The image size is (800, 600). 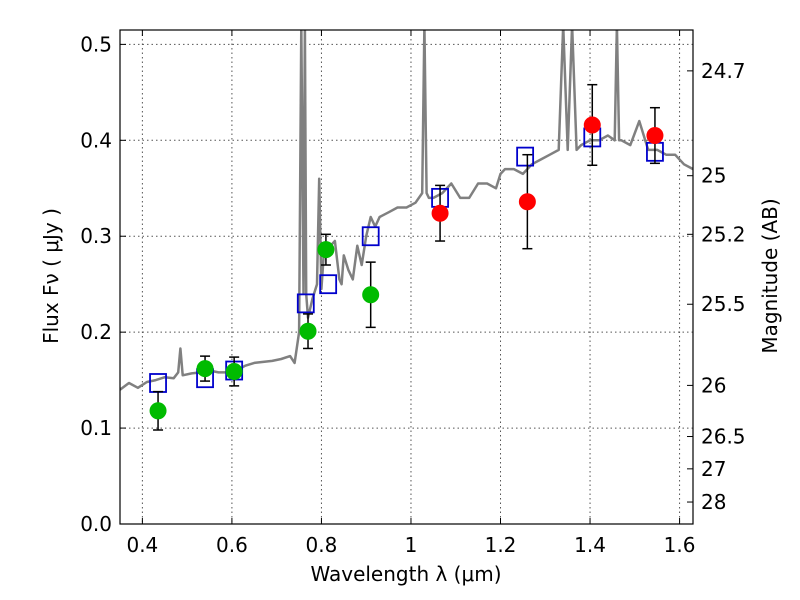 What do you see at coordinates (51, 276) in the screenshot?
I see `y-axis-label: Flux Fν ( μJy )` at bounding box center [51, 276].